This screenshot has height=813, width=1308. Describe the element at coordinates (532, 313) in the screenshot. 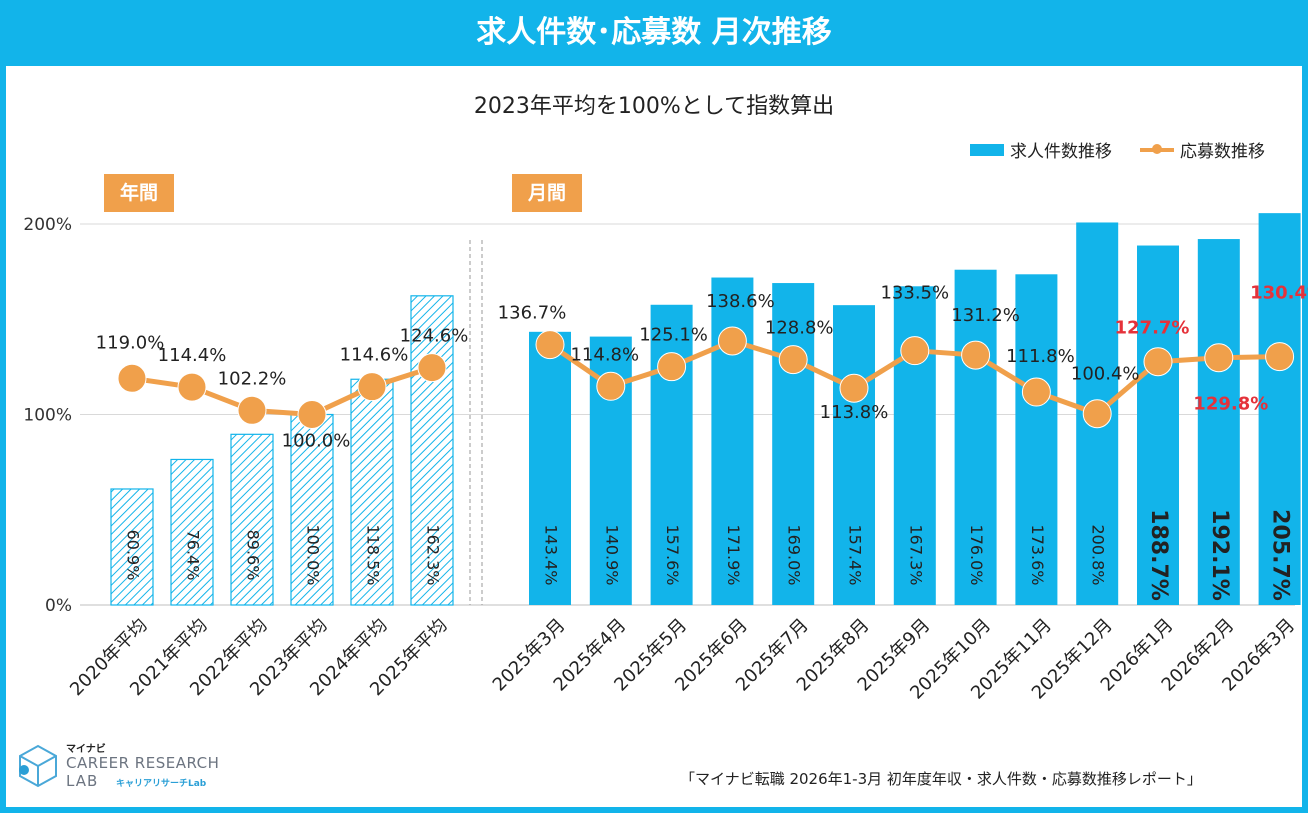

I see `line-value-label: 136.7%` at that location.